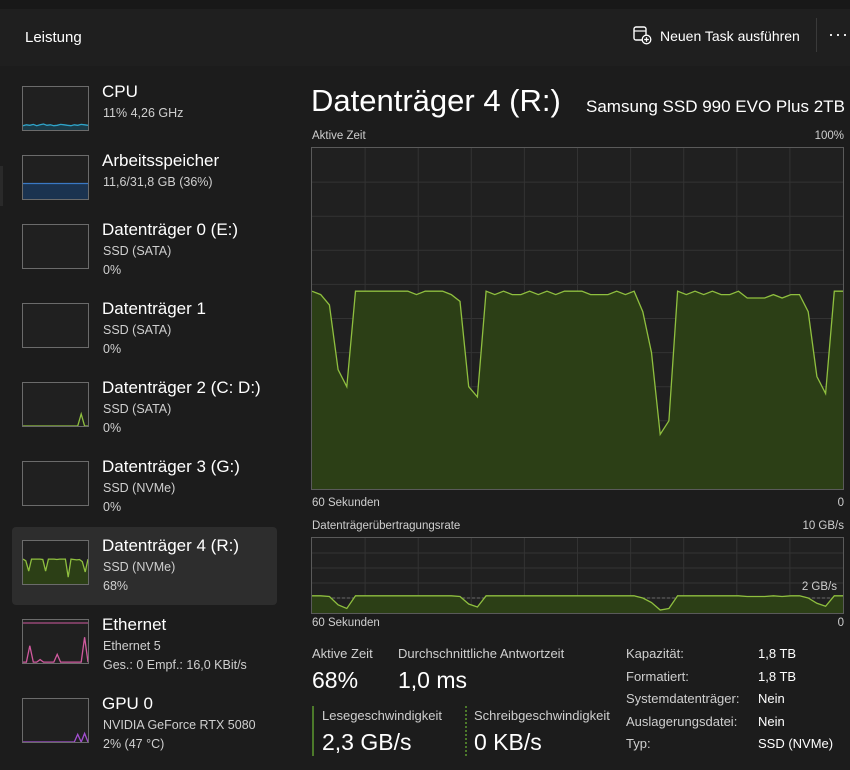 This screenshot has width=850, height=770. I want to click on avg-response-stat-label: Durchschnittliche Antwortzeit, so click(481, 653).